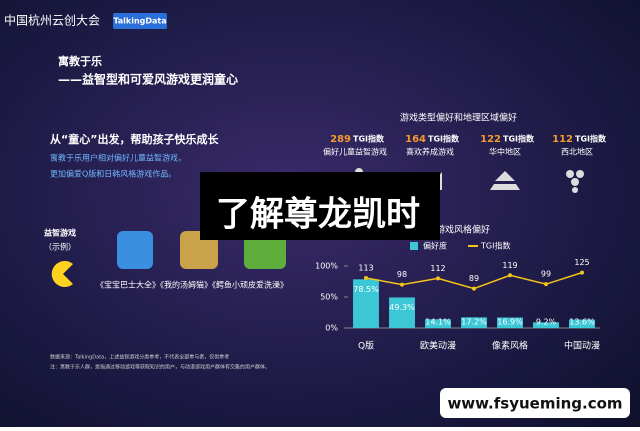 This screenshot has height=431, width=640. Describe the element at coordinates (355, 152) in the screenshot. I see `pref-label: 偏好儿童益智游戏` at that location.